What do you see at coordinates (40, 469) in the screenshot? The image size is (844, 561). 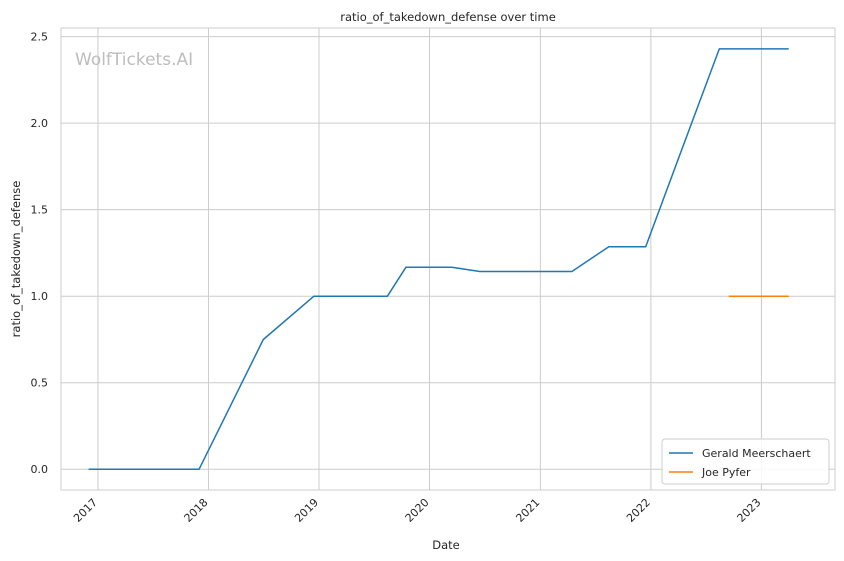 I see `y-tick-label: 0.0` at bounding box center [40, 469].